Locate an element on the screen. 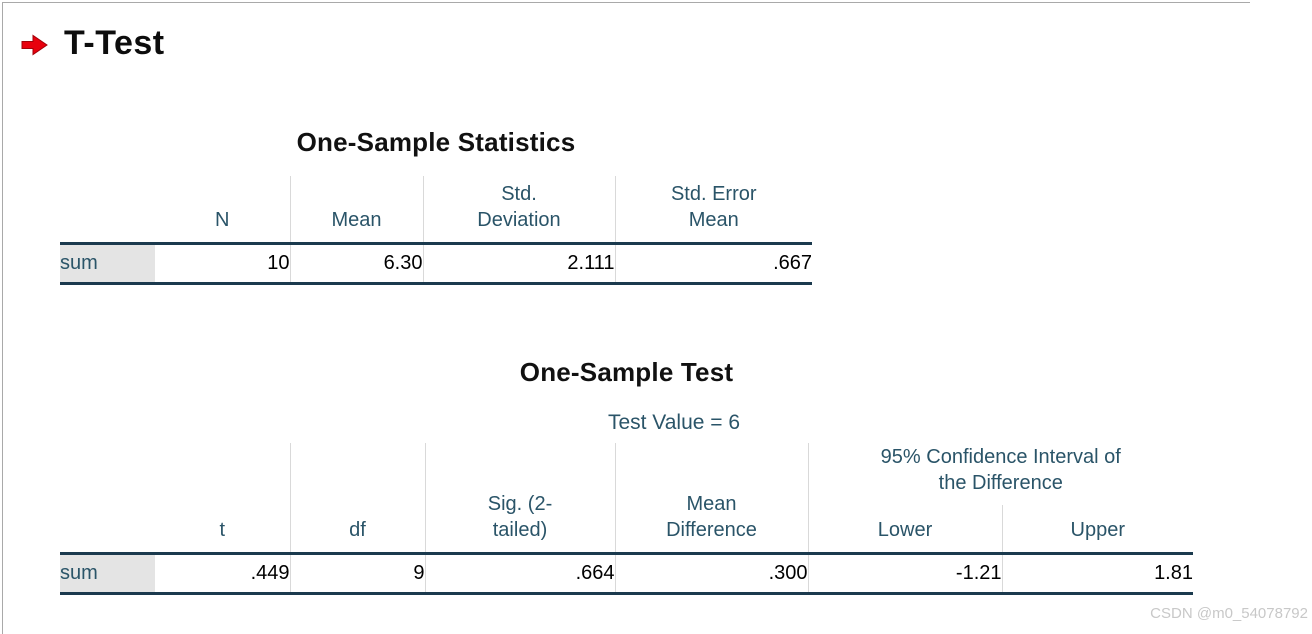 Image resolution: width=1312 pixels, height=634 pixels. column-header-sig-2-tailed: Sig. (2- tailed) is located at coordinates (519, 499).